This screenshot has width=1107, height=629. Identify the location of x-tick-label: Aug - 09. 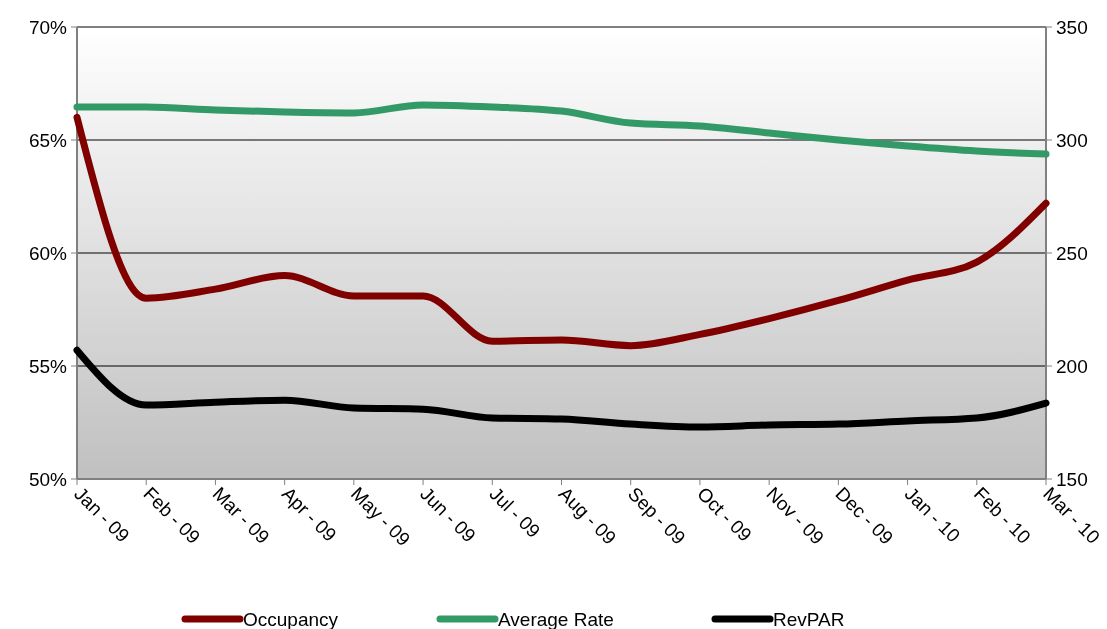
(587, 515).